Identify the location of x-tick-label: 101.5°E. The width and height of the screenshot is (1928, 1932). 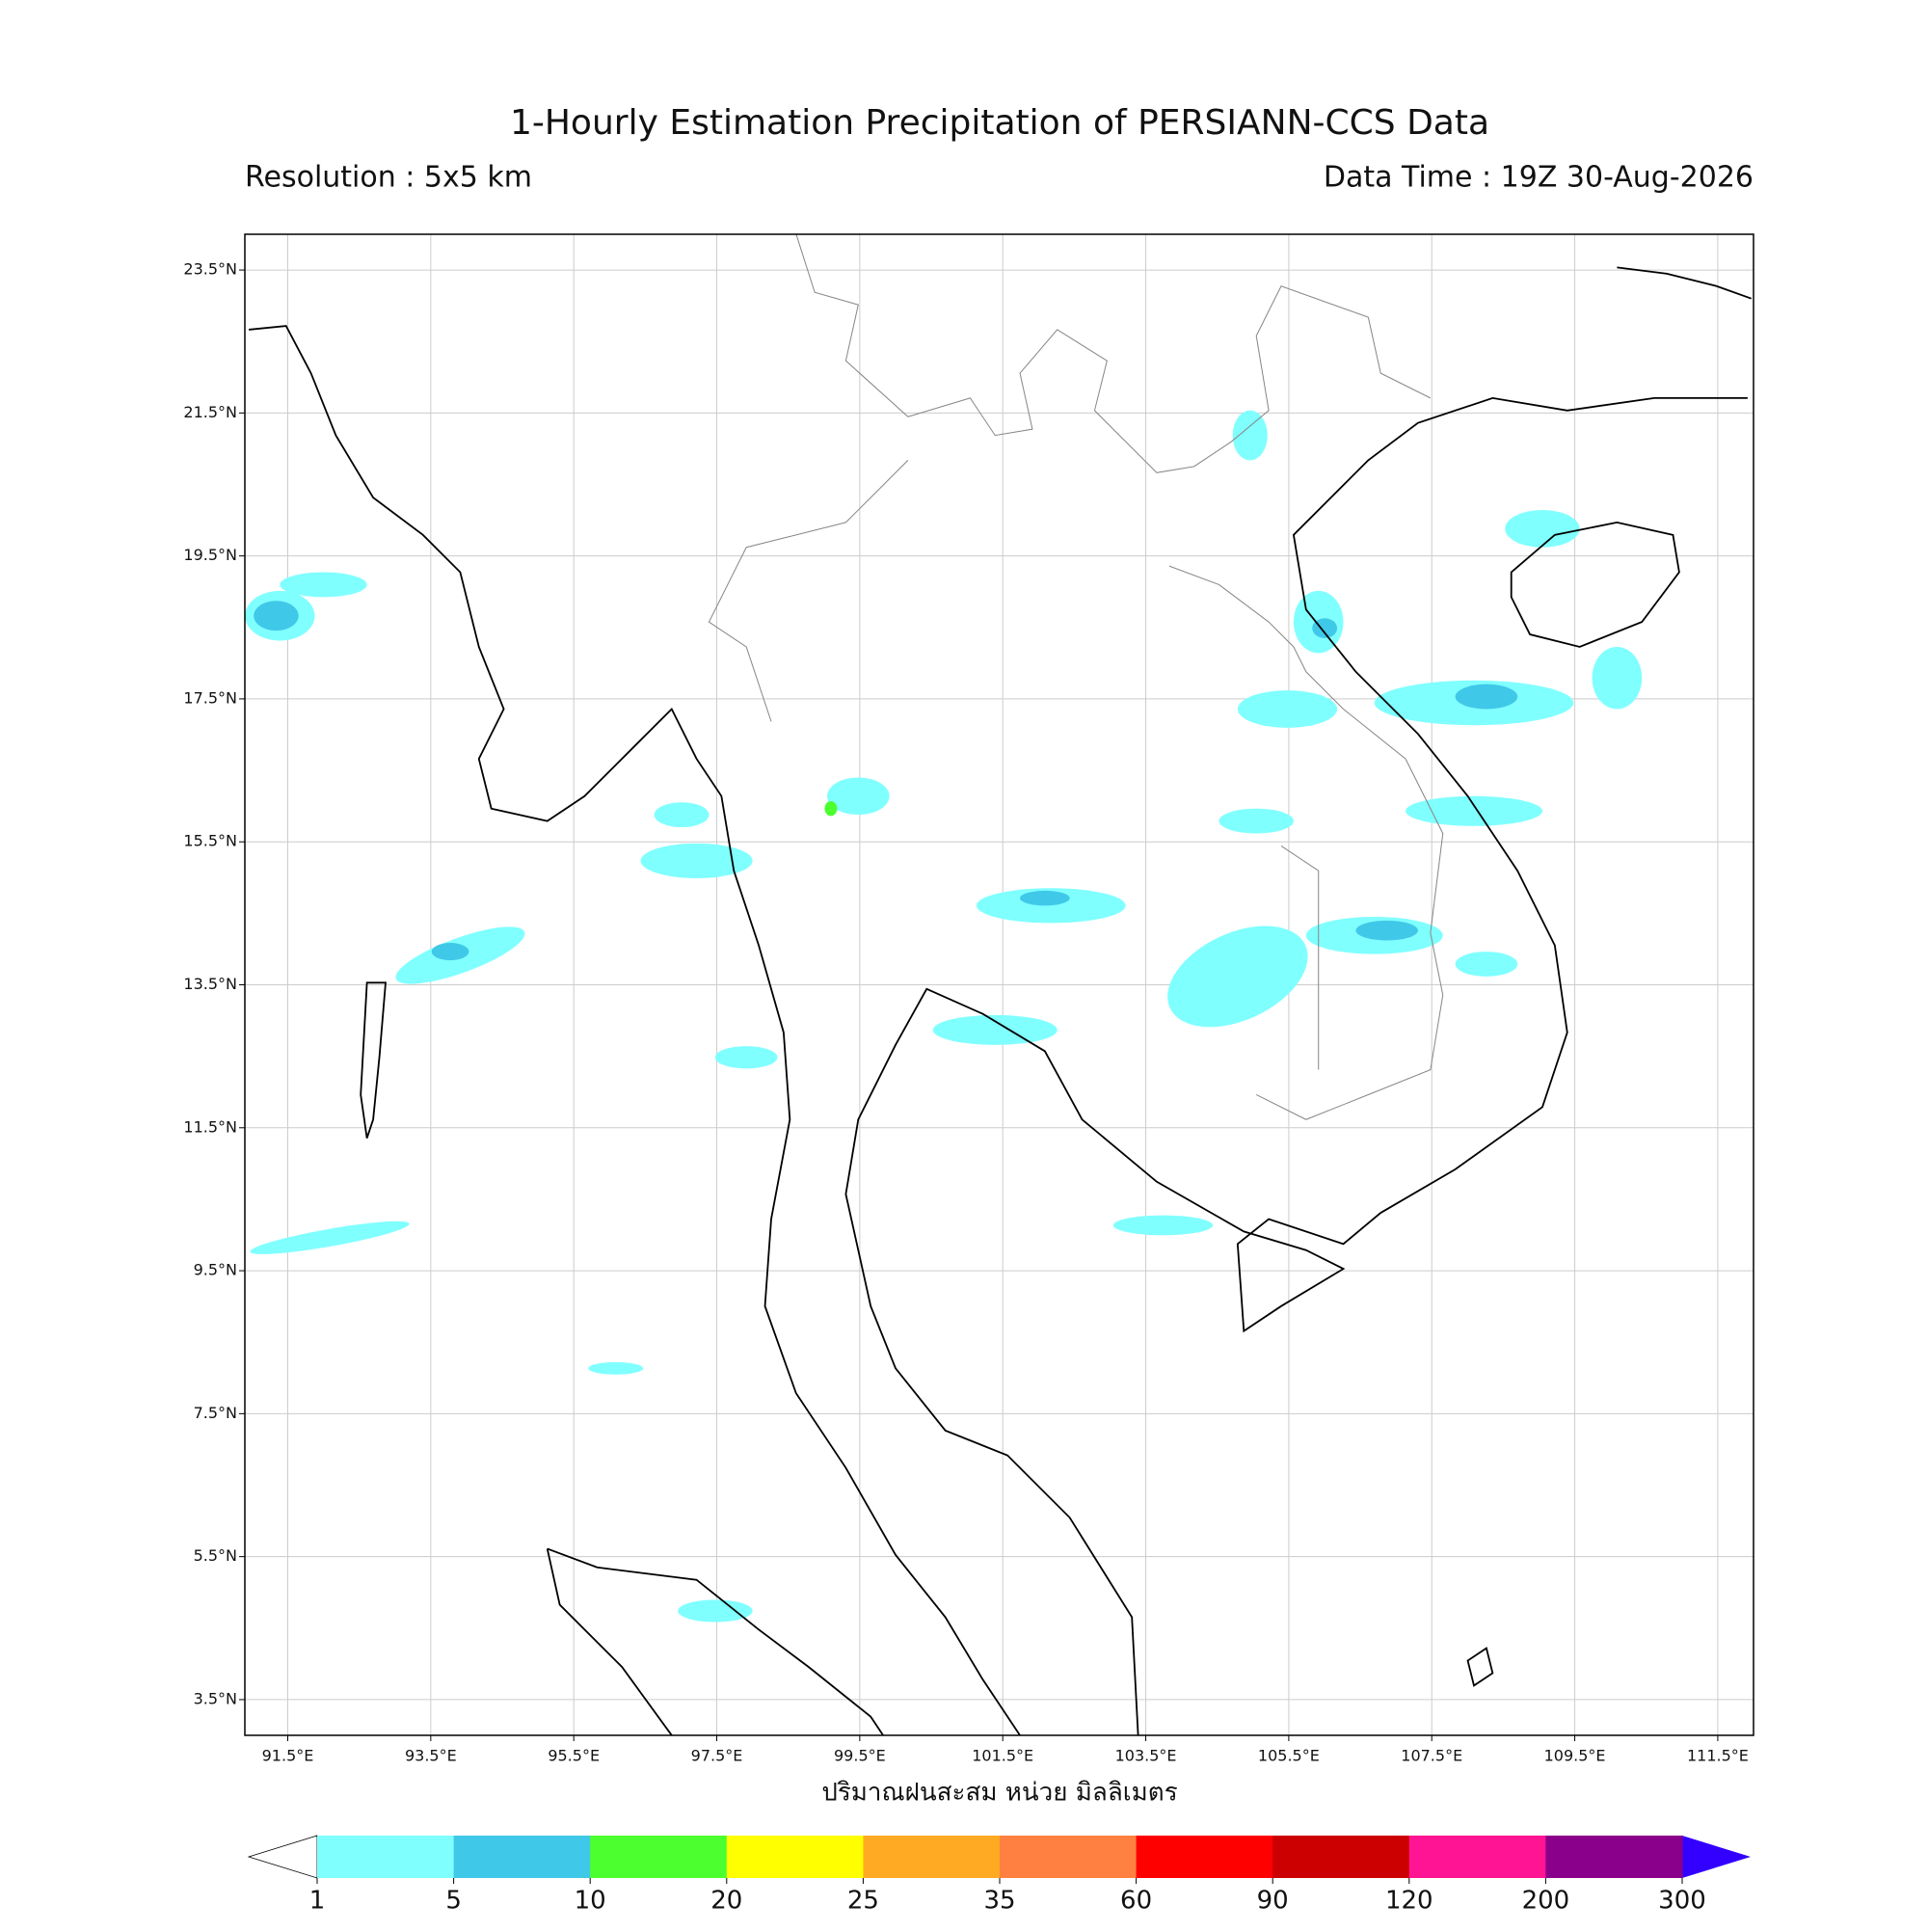
(1002, 1756).